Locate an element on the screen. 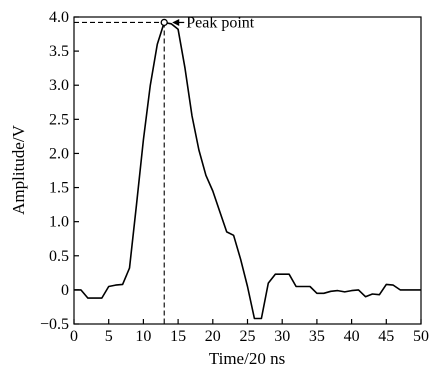 The width and height of the screenshot is (430, 370). x-tick-label: 20 is located at coordinates (213, 336).